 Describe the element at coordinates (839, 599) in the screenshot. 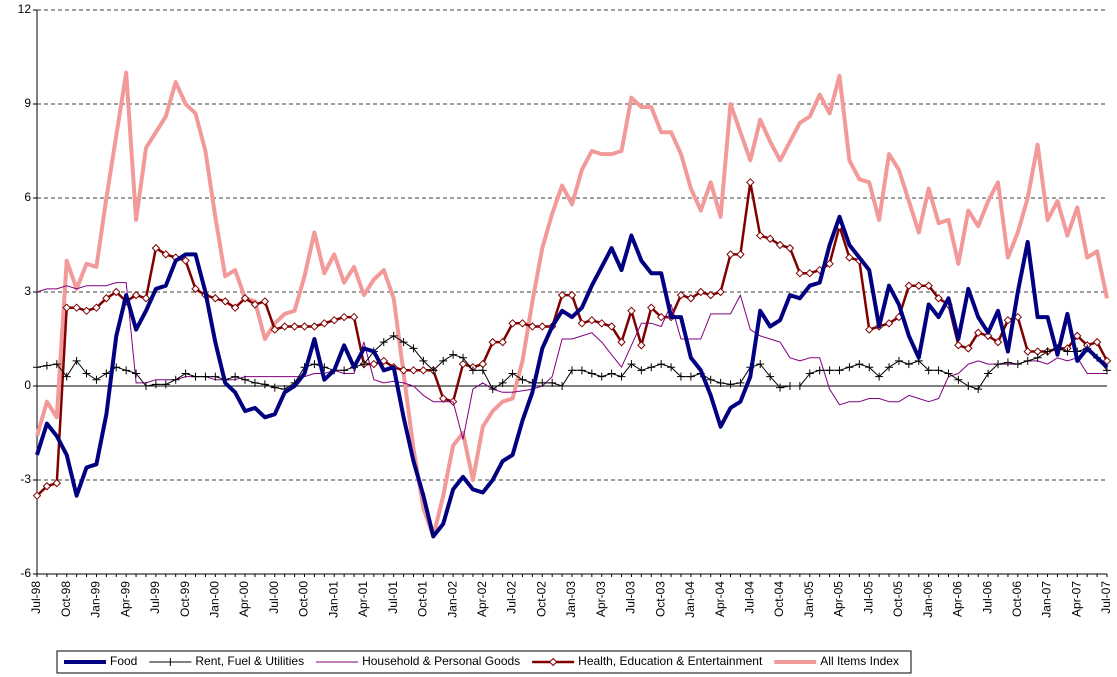

I see `x-tick-label: Apr-05` at that location.